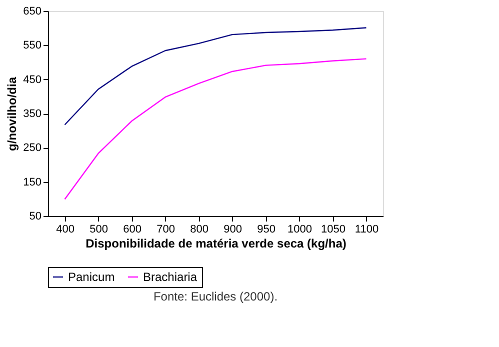  What do you see at coordinates (300, 230) in the screenshot?
I see `x-tick-label: 1000` at bounding box center [300, 230].